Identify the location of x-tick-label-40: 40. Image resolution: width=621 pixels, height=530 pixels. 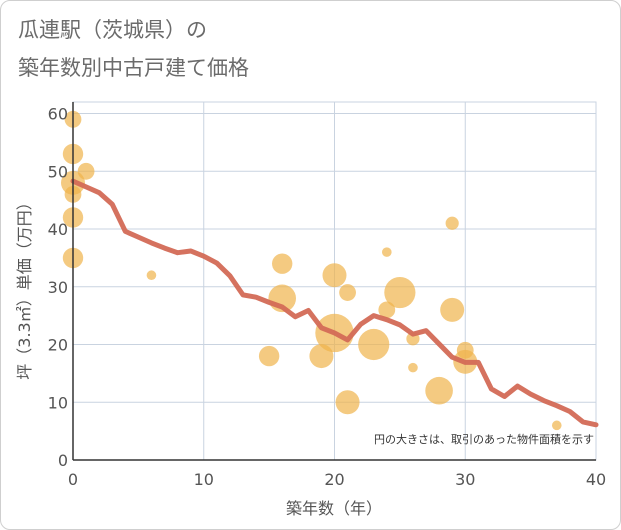
(596, 479).